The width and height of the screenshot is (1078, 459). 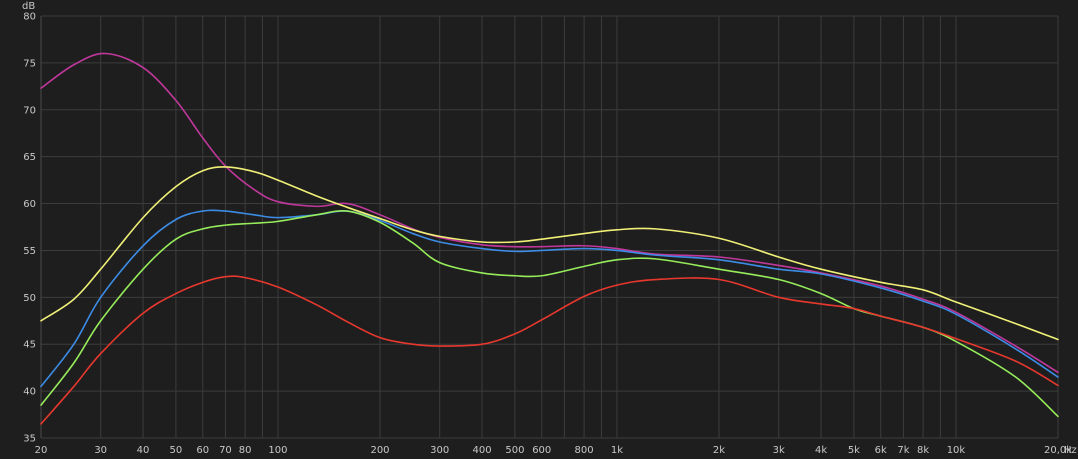 What do you see at coordinates (379, 450) in the screenshot?
I see `x-tick-label: 200` at bounding box center [379, 450].